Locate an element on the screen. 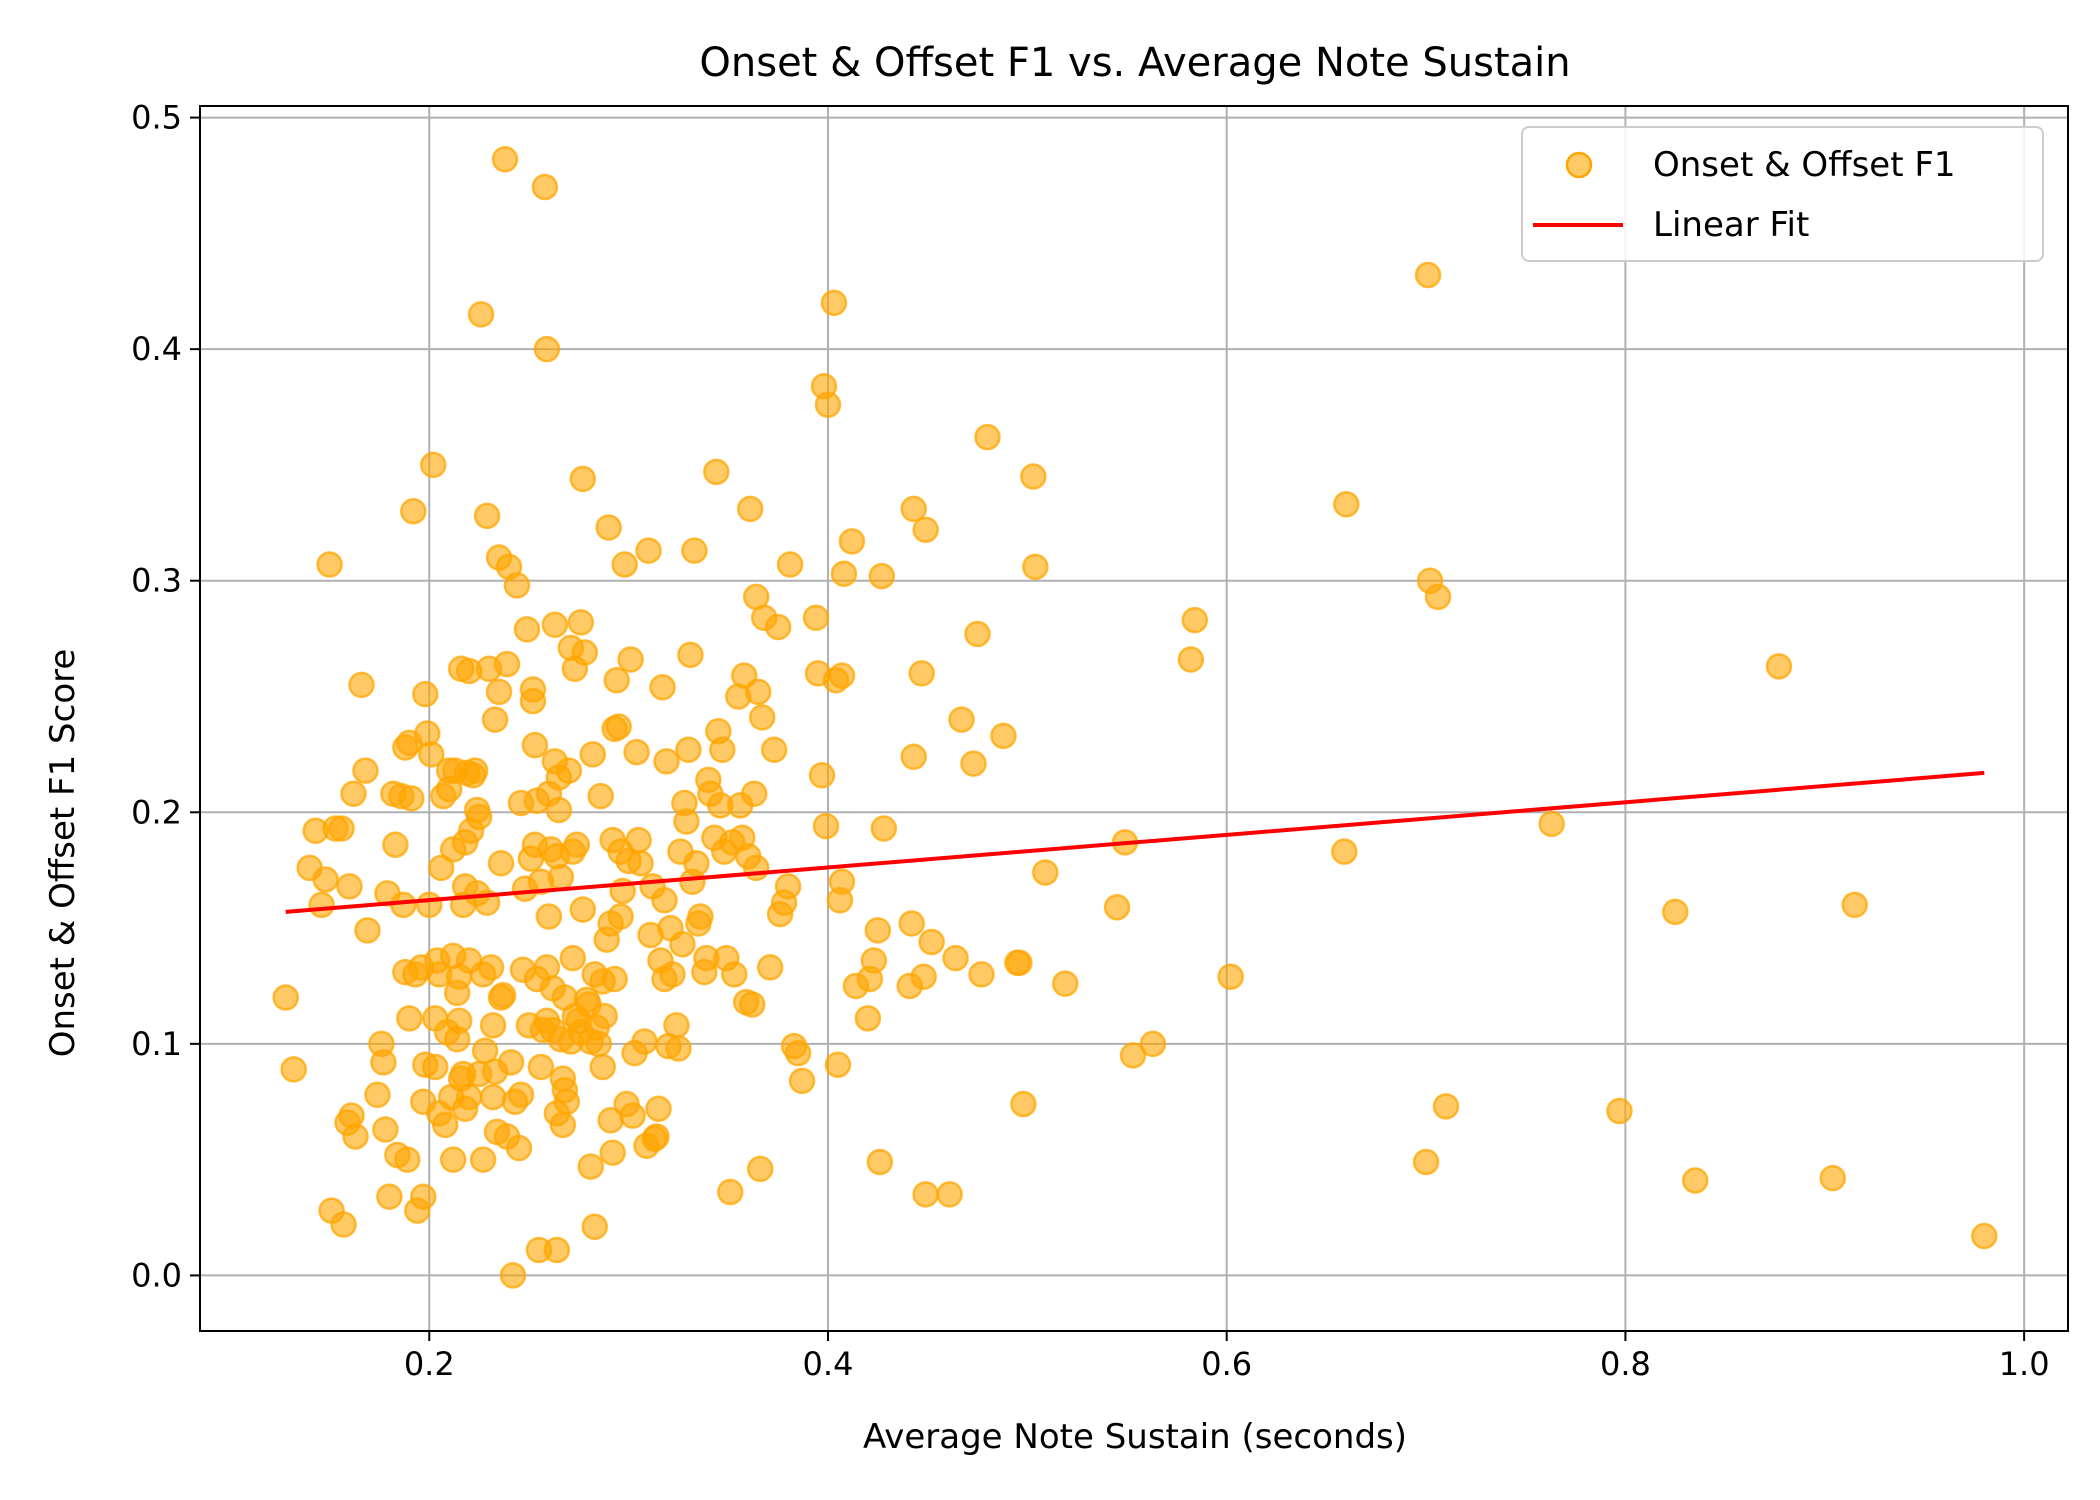 The width and height of the screenshot is (2100, 1500). y-tick-label: 0.3 is located at coordinates (156, 581).